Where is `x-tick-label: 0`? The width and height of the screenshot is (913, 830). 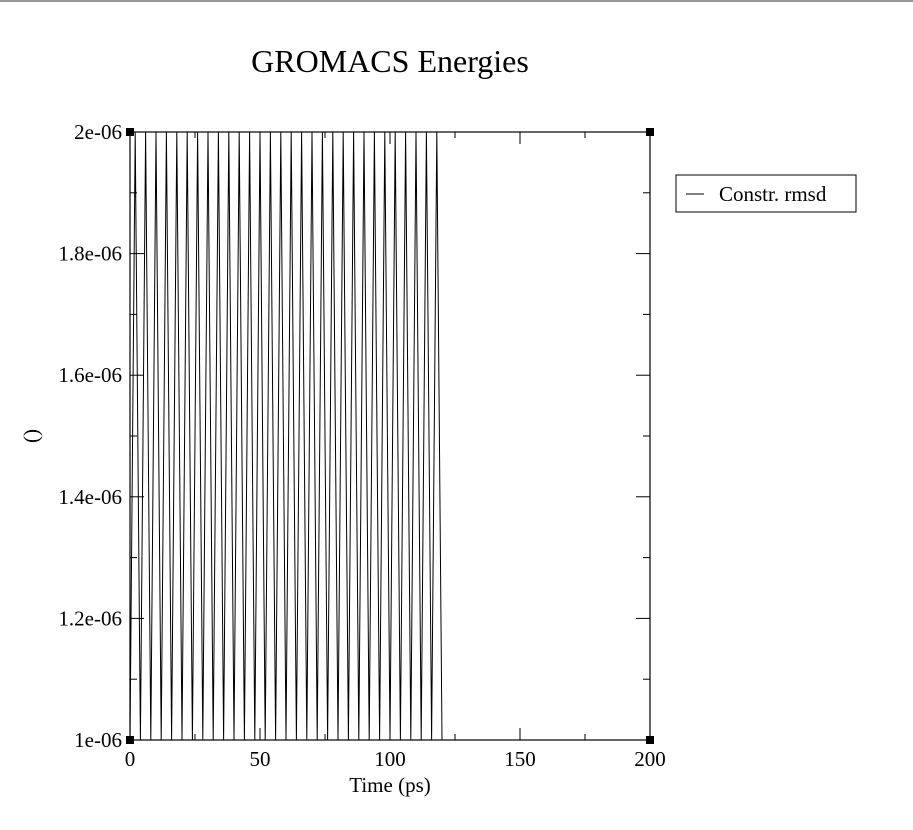 x-tick-label: 0 is located at coordinates (130, 759).